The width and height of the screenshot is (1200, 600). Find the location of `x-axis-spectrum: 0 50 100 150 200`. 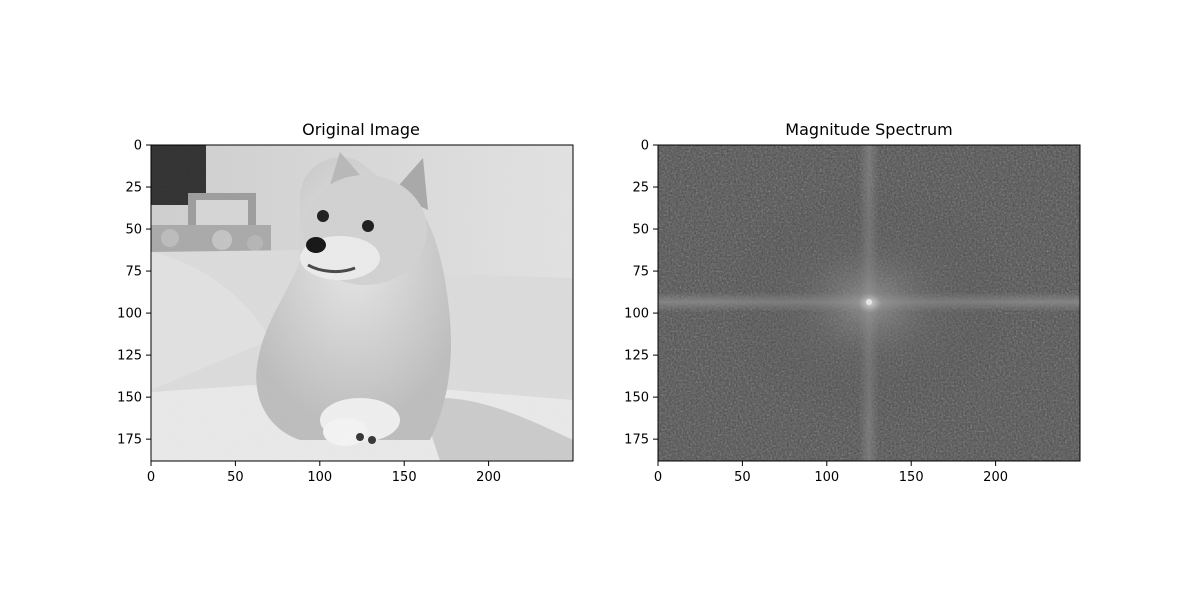

x-axis-spectrum: 0 50 100 150 200 is located at coordinates (831, 473).